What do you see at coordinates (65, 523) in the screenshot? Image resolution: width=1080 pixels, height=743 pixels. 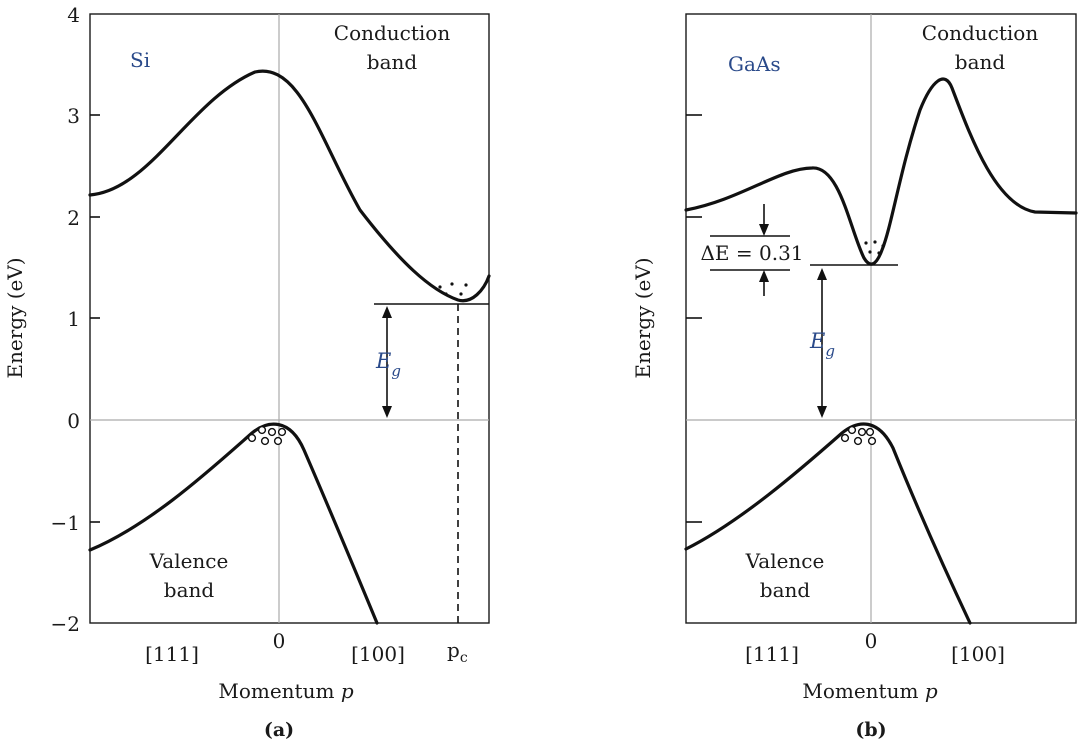 I see `y-tick-label: −1` at bounding box center [65, 523].